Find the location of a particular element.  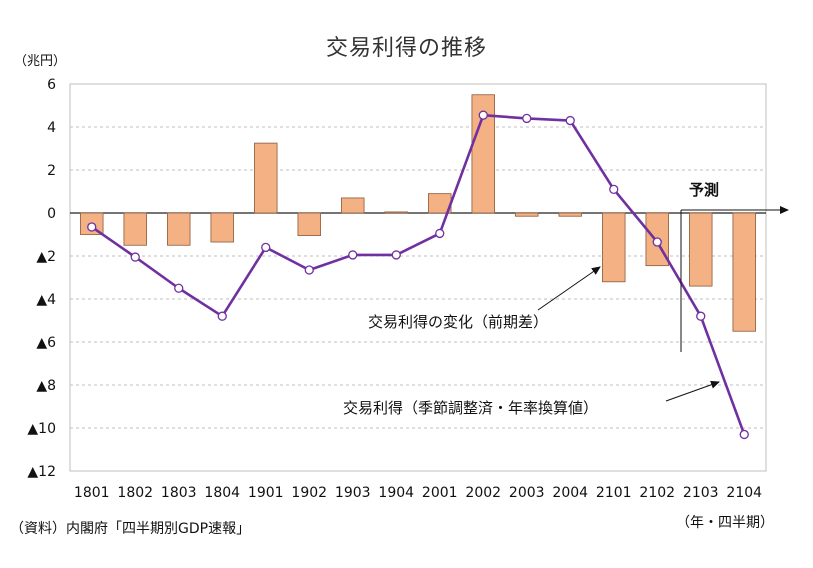

y-tick-label: 0 is located at coordinates (51, 214).